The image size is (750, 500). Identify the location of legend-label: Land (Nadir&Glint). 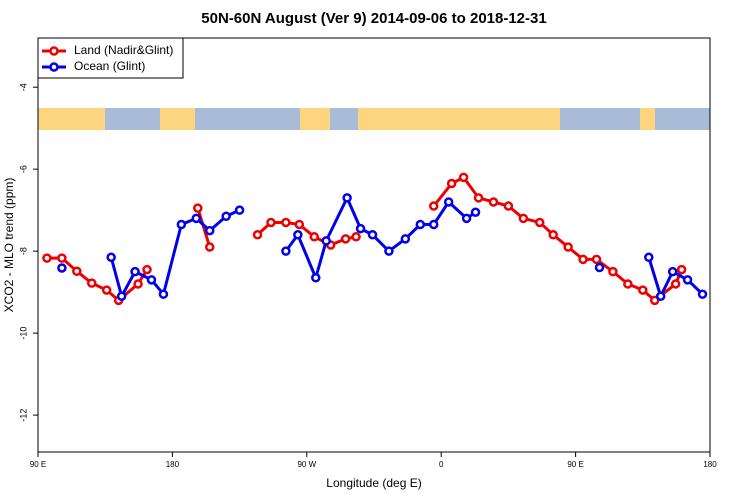
(123, 50).